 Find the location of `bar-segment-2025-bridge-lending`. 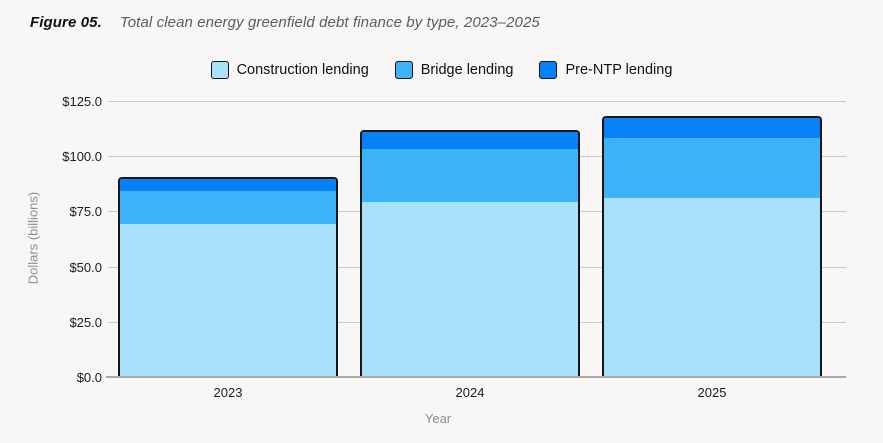

bar-segment-2025-bridge-lending is located at coordinates (712, 168).